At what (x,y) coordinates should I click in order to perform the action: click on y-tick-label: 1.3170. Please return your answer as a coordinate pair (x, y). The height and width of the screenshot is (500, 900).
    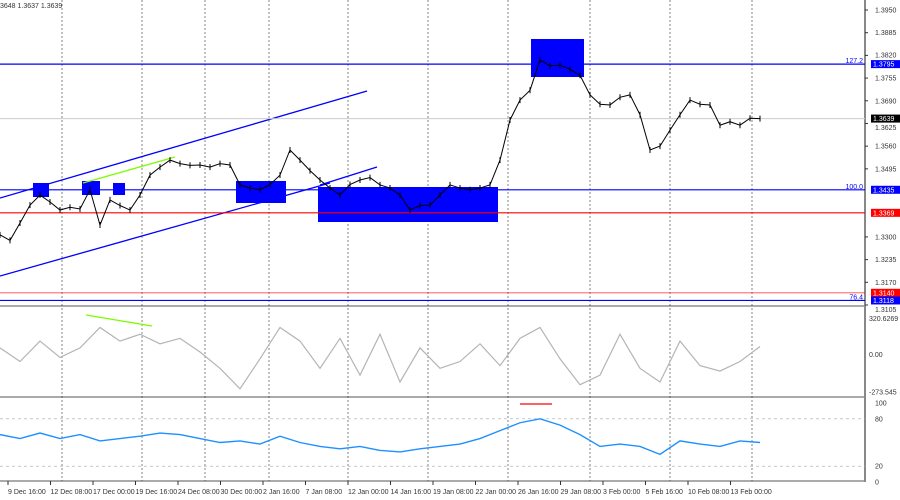
    Looking at the image, I should click on (886, 283).